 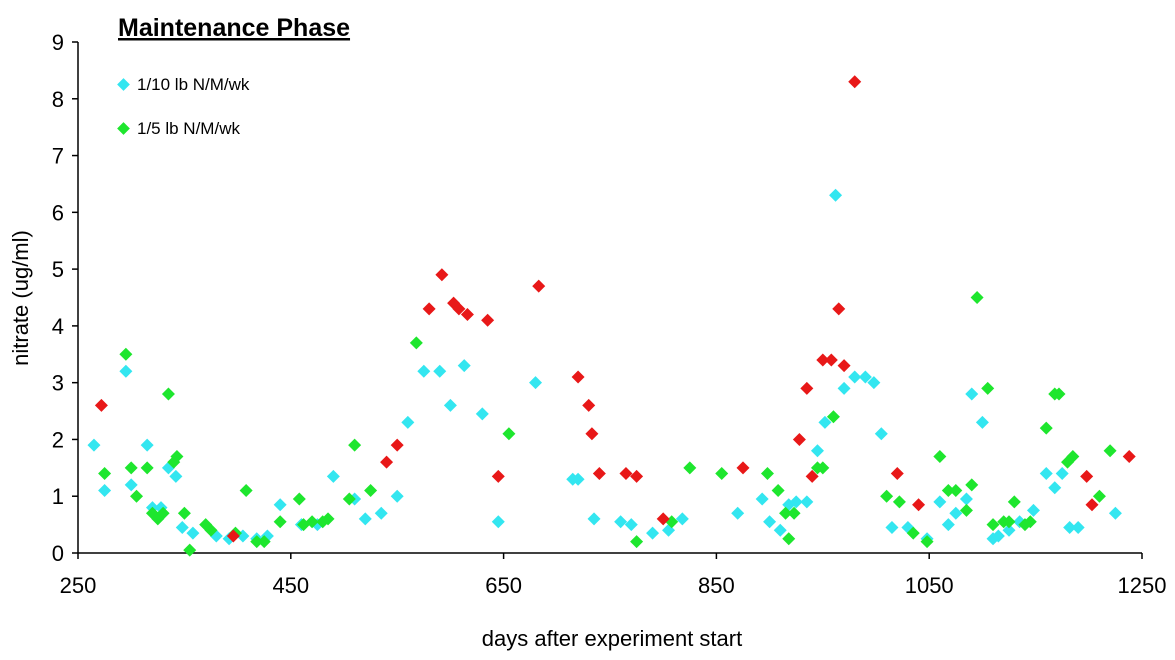 I want to click on x-ticks: 250 450 650 850 1050 1250, so click(x=613, y=575).